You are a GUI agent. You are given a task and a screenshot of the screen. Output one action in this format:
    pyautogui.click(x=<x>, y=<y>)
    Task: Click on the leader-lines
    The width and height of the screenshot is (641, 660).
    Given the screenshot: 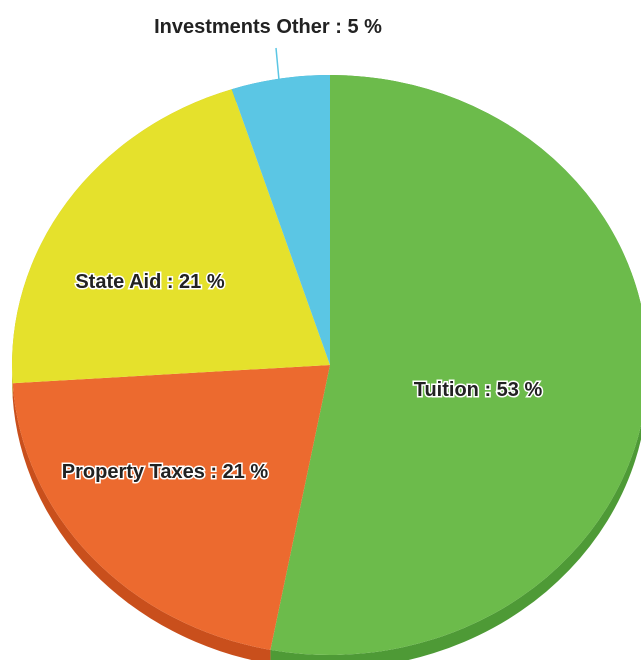 What is the action you would take?
    pyautogui.click(x=277, y=64)
    